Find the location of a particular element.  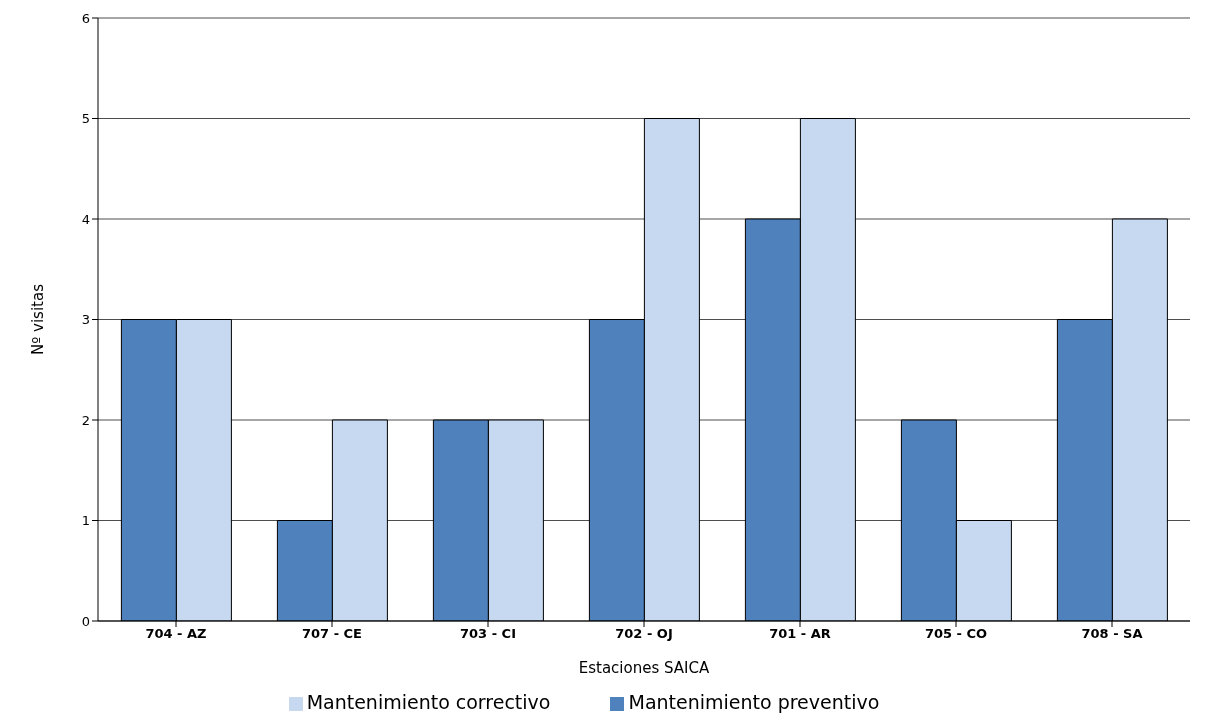

legend-label: Mantenimiento preventivo is located at coordinates (754, 702).